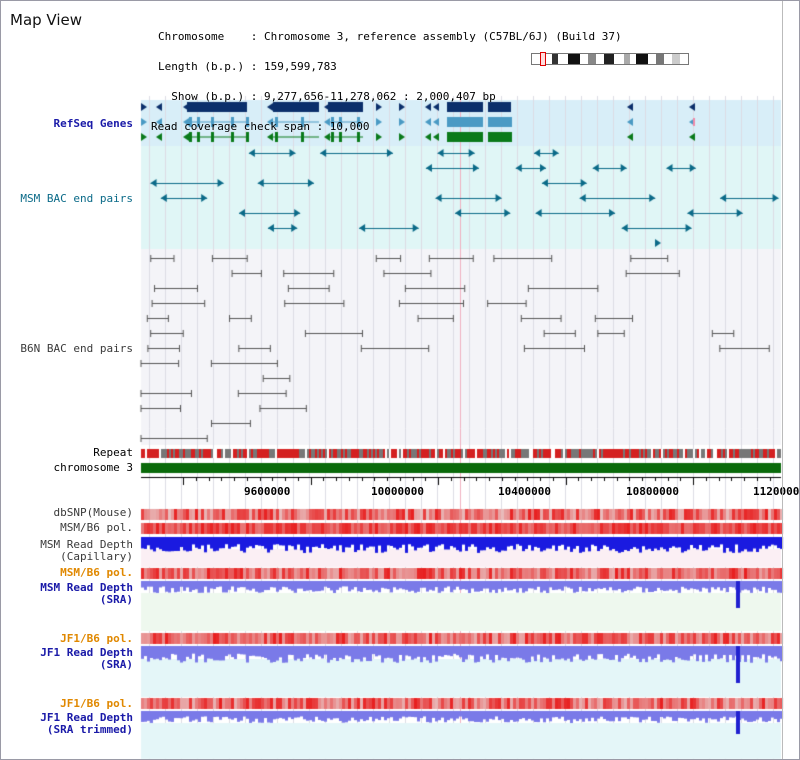 This screenshot has width=800, height=760. I want to click on jf1-b6-pol-trimmed-label: JF1/B6 pol., so click(96, 703).